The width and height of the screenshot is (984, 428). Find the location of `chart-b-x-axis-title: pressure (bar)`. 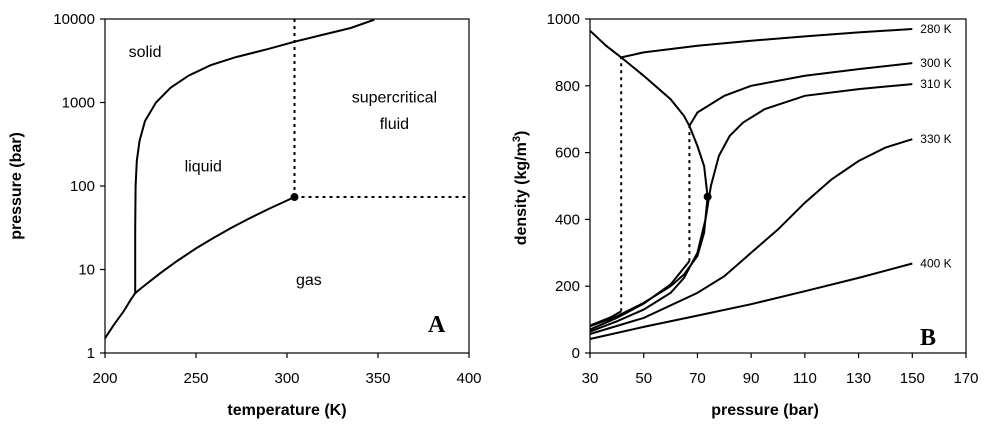

chart-b-x-axis-title: pressure (bar) is located at coordinates (765, 410).